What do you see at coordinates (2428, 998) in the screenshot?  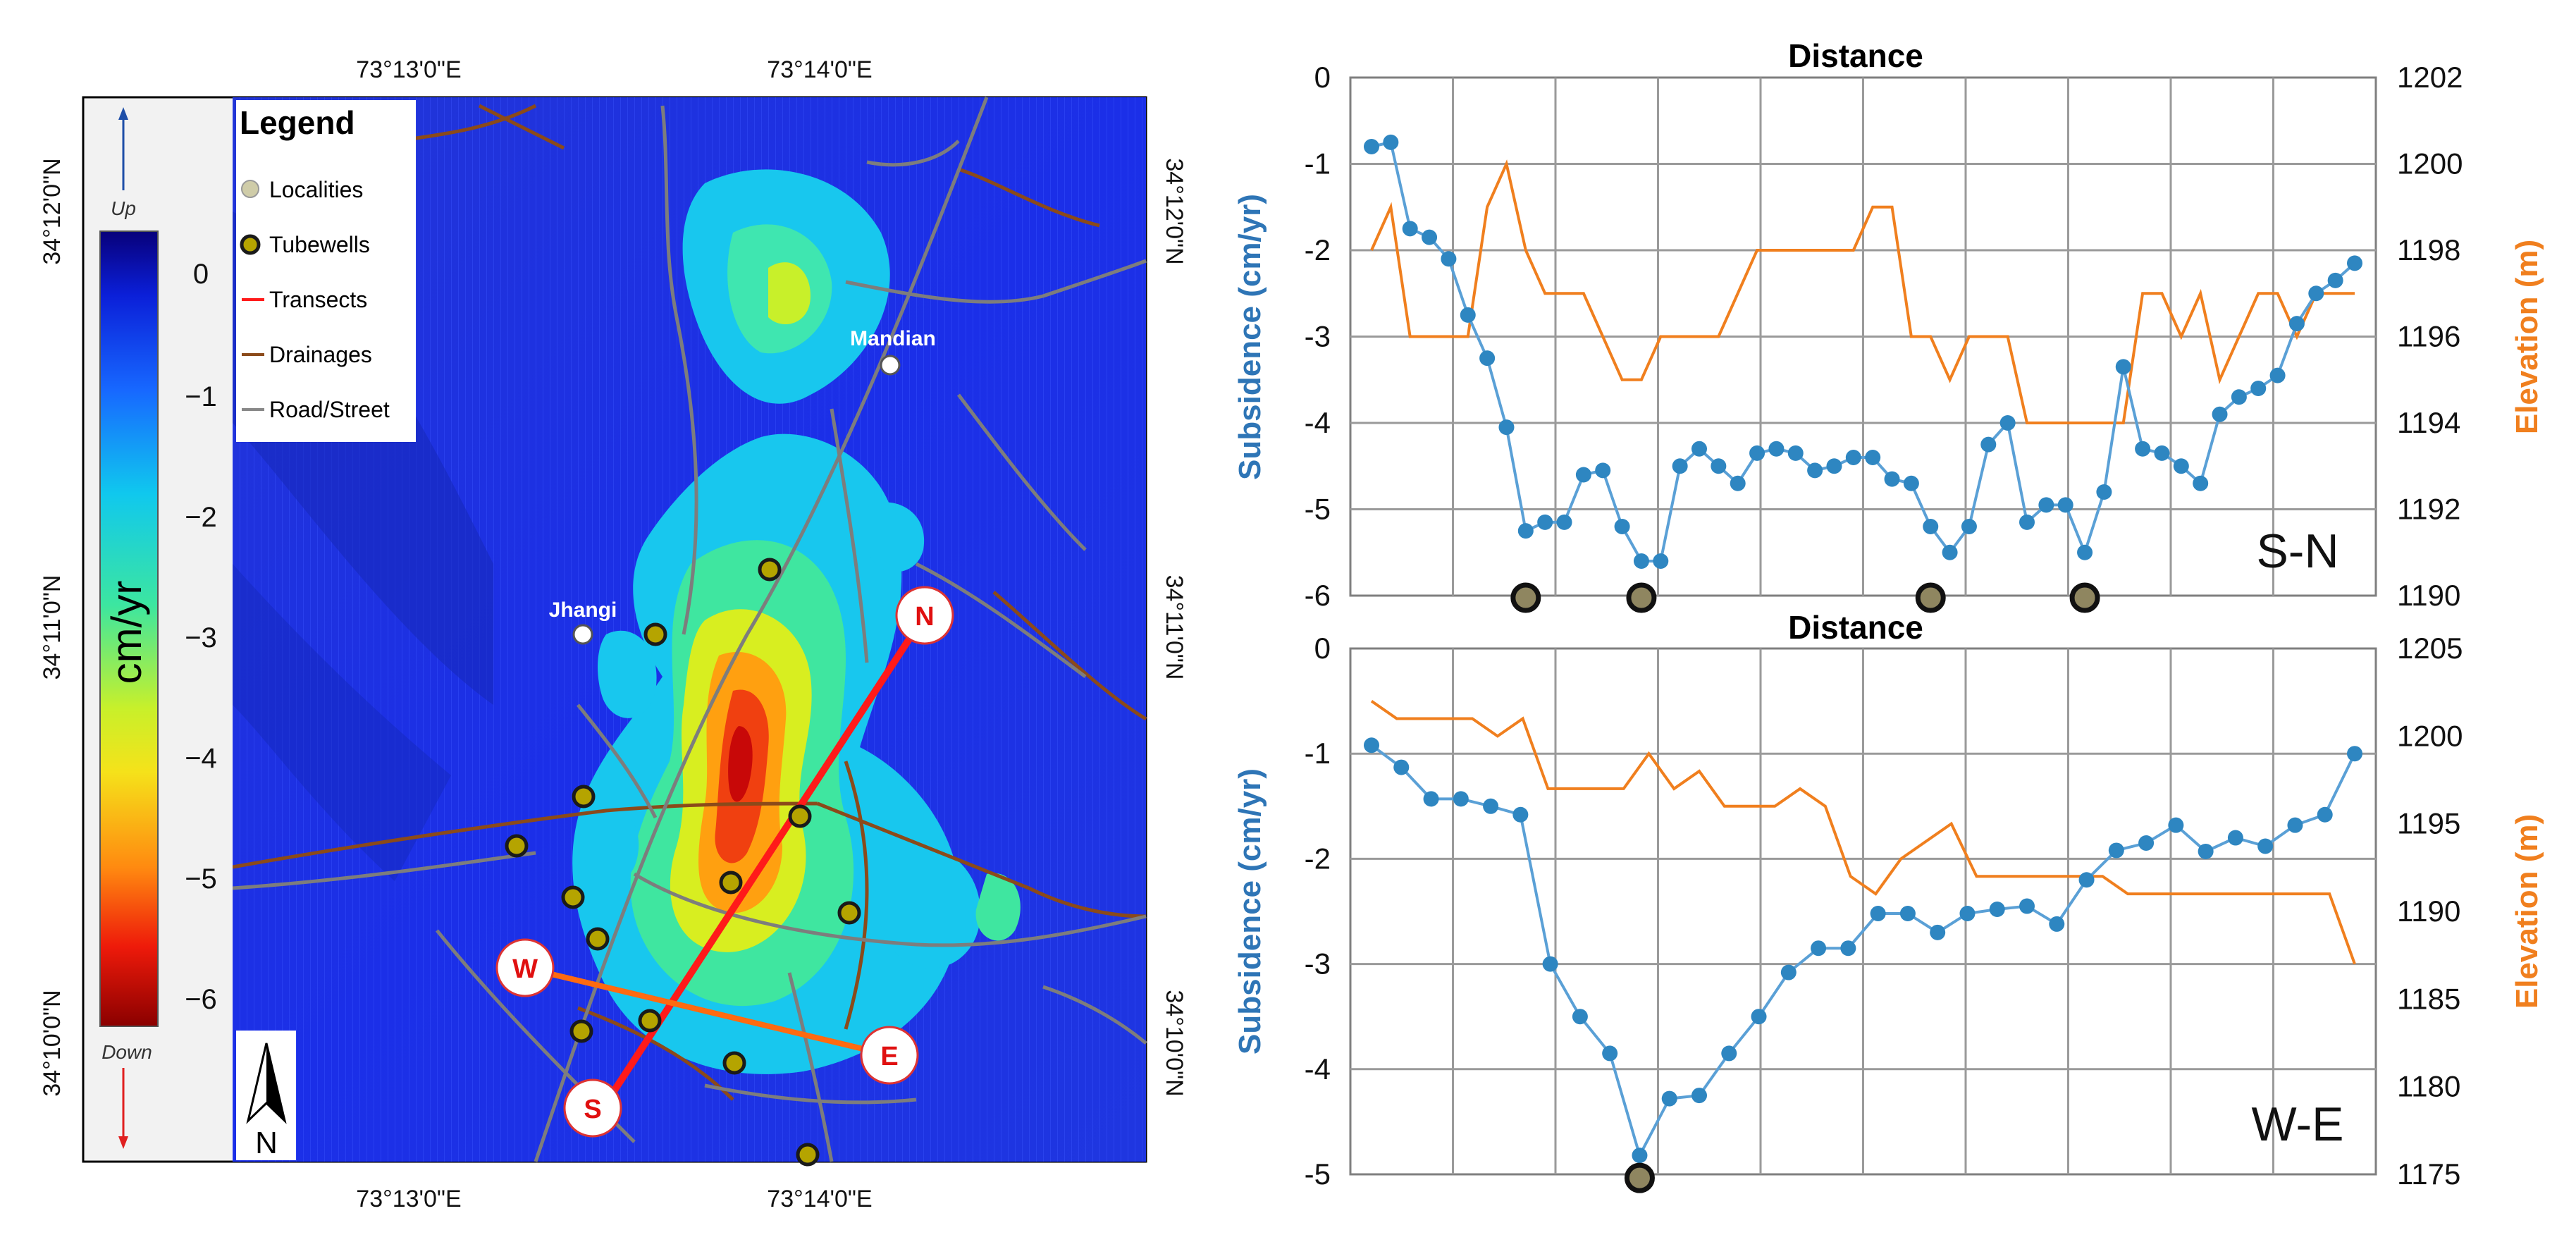 I see `y2-tick-label: 1185` at bounding box center [2428, 998].